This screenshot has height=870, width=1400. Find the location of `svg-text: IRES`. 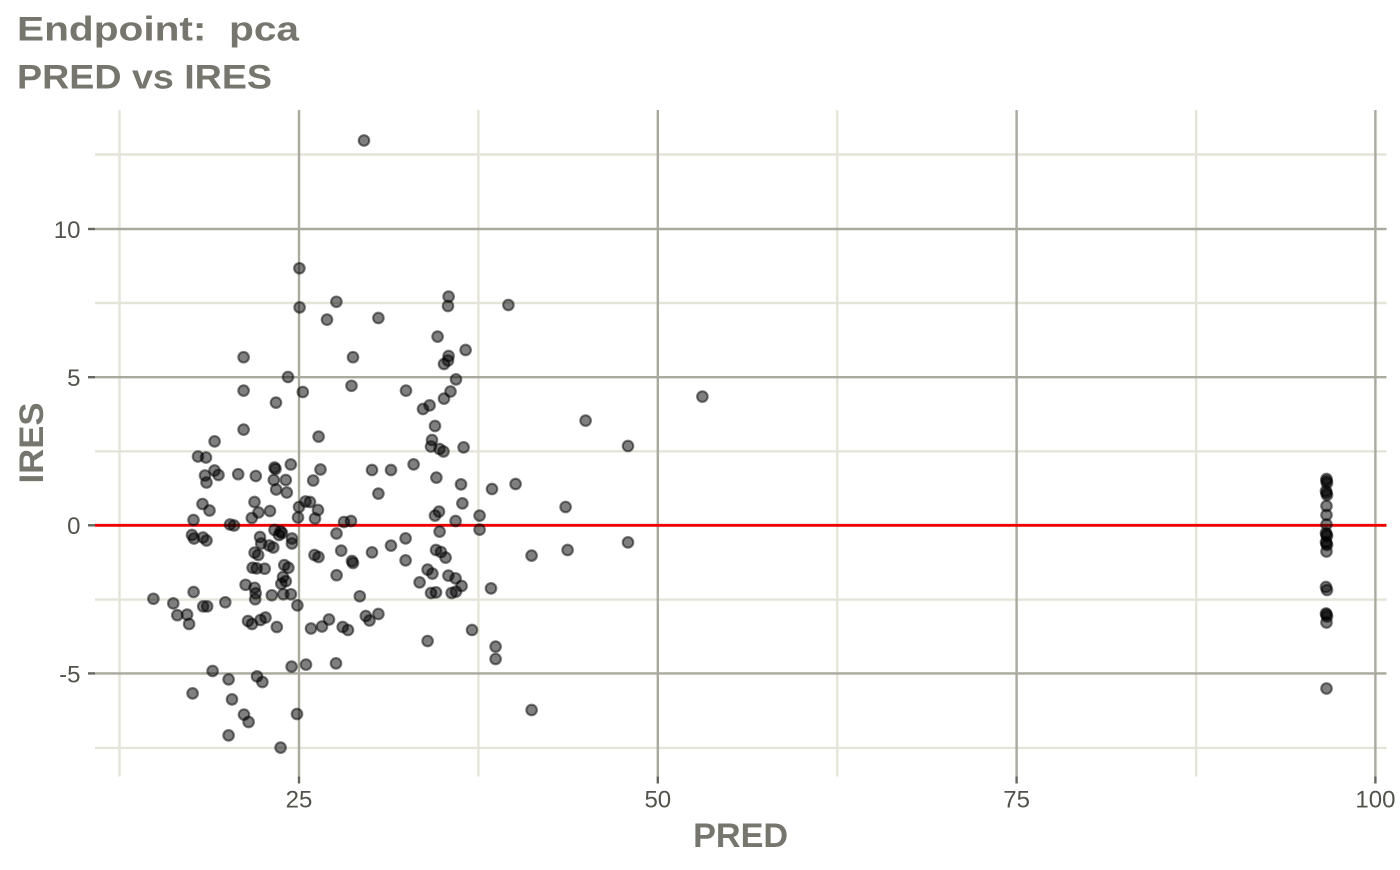

svg-text: IRES is located at coordinates (32, 443).